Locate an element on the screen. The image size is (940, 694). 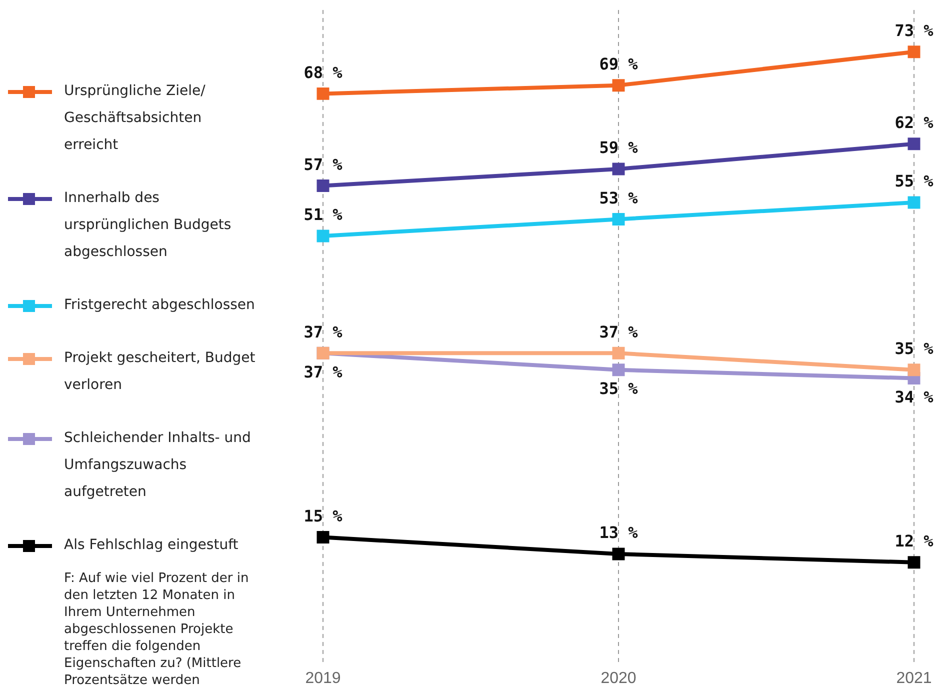
legend-label: Schleichender Inhalts- und Umfangszuwachs aufgetreten is located at coordinates (158, 465).